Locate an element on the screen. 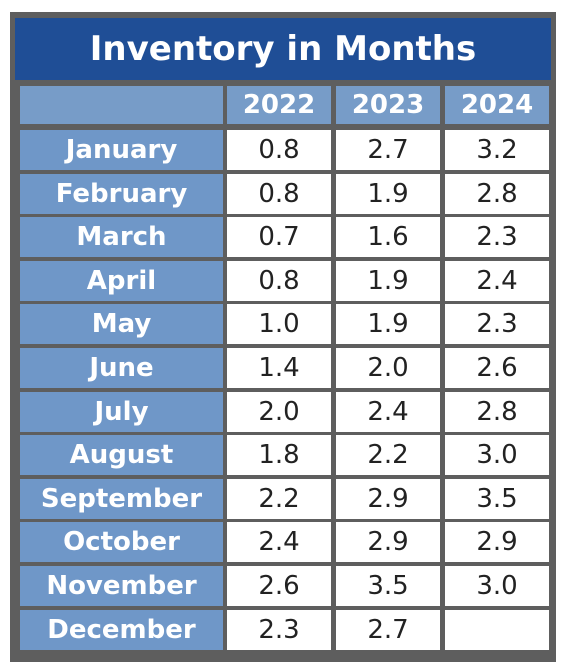 The image size is (568, 670). month-label-june: June is located at coordinates (121, 368).